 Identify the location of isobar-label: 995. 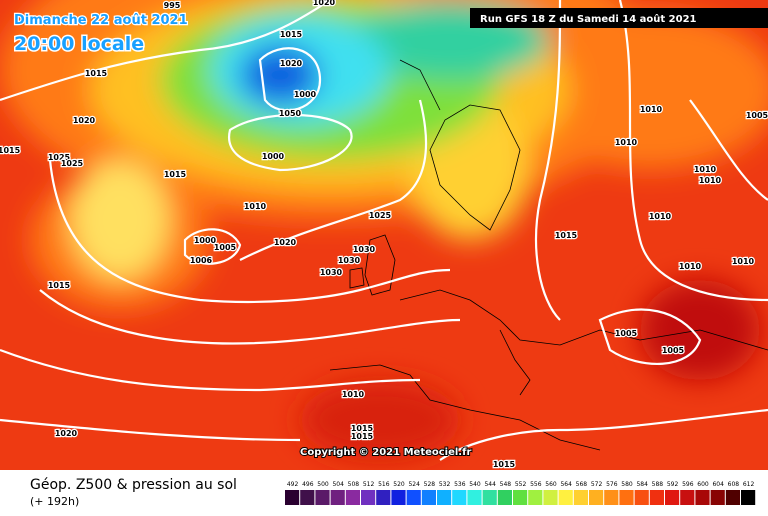
(172, 5).